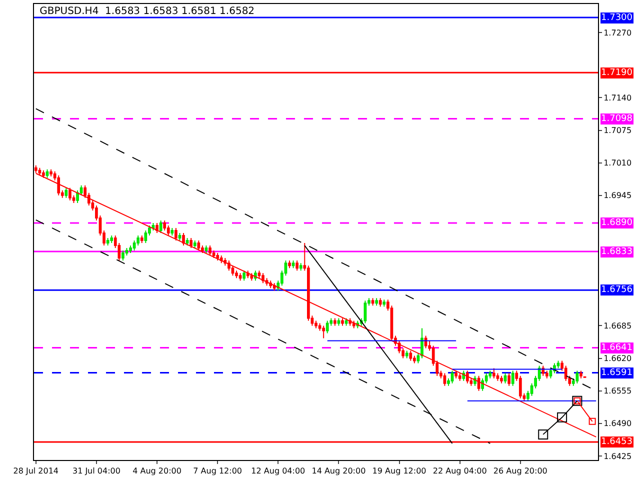 This screenshot has width=640, height=480. What do you see at coordinates (618, 163) in the screenshot?
I see `y-tick-label: 1.7010` at bounding box center [618, 163].